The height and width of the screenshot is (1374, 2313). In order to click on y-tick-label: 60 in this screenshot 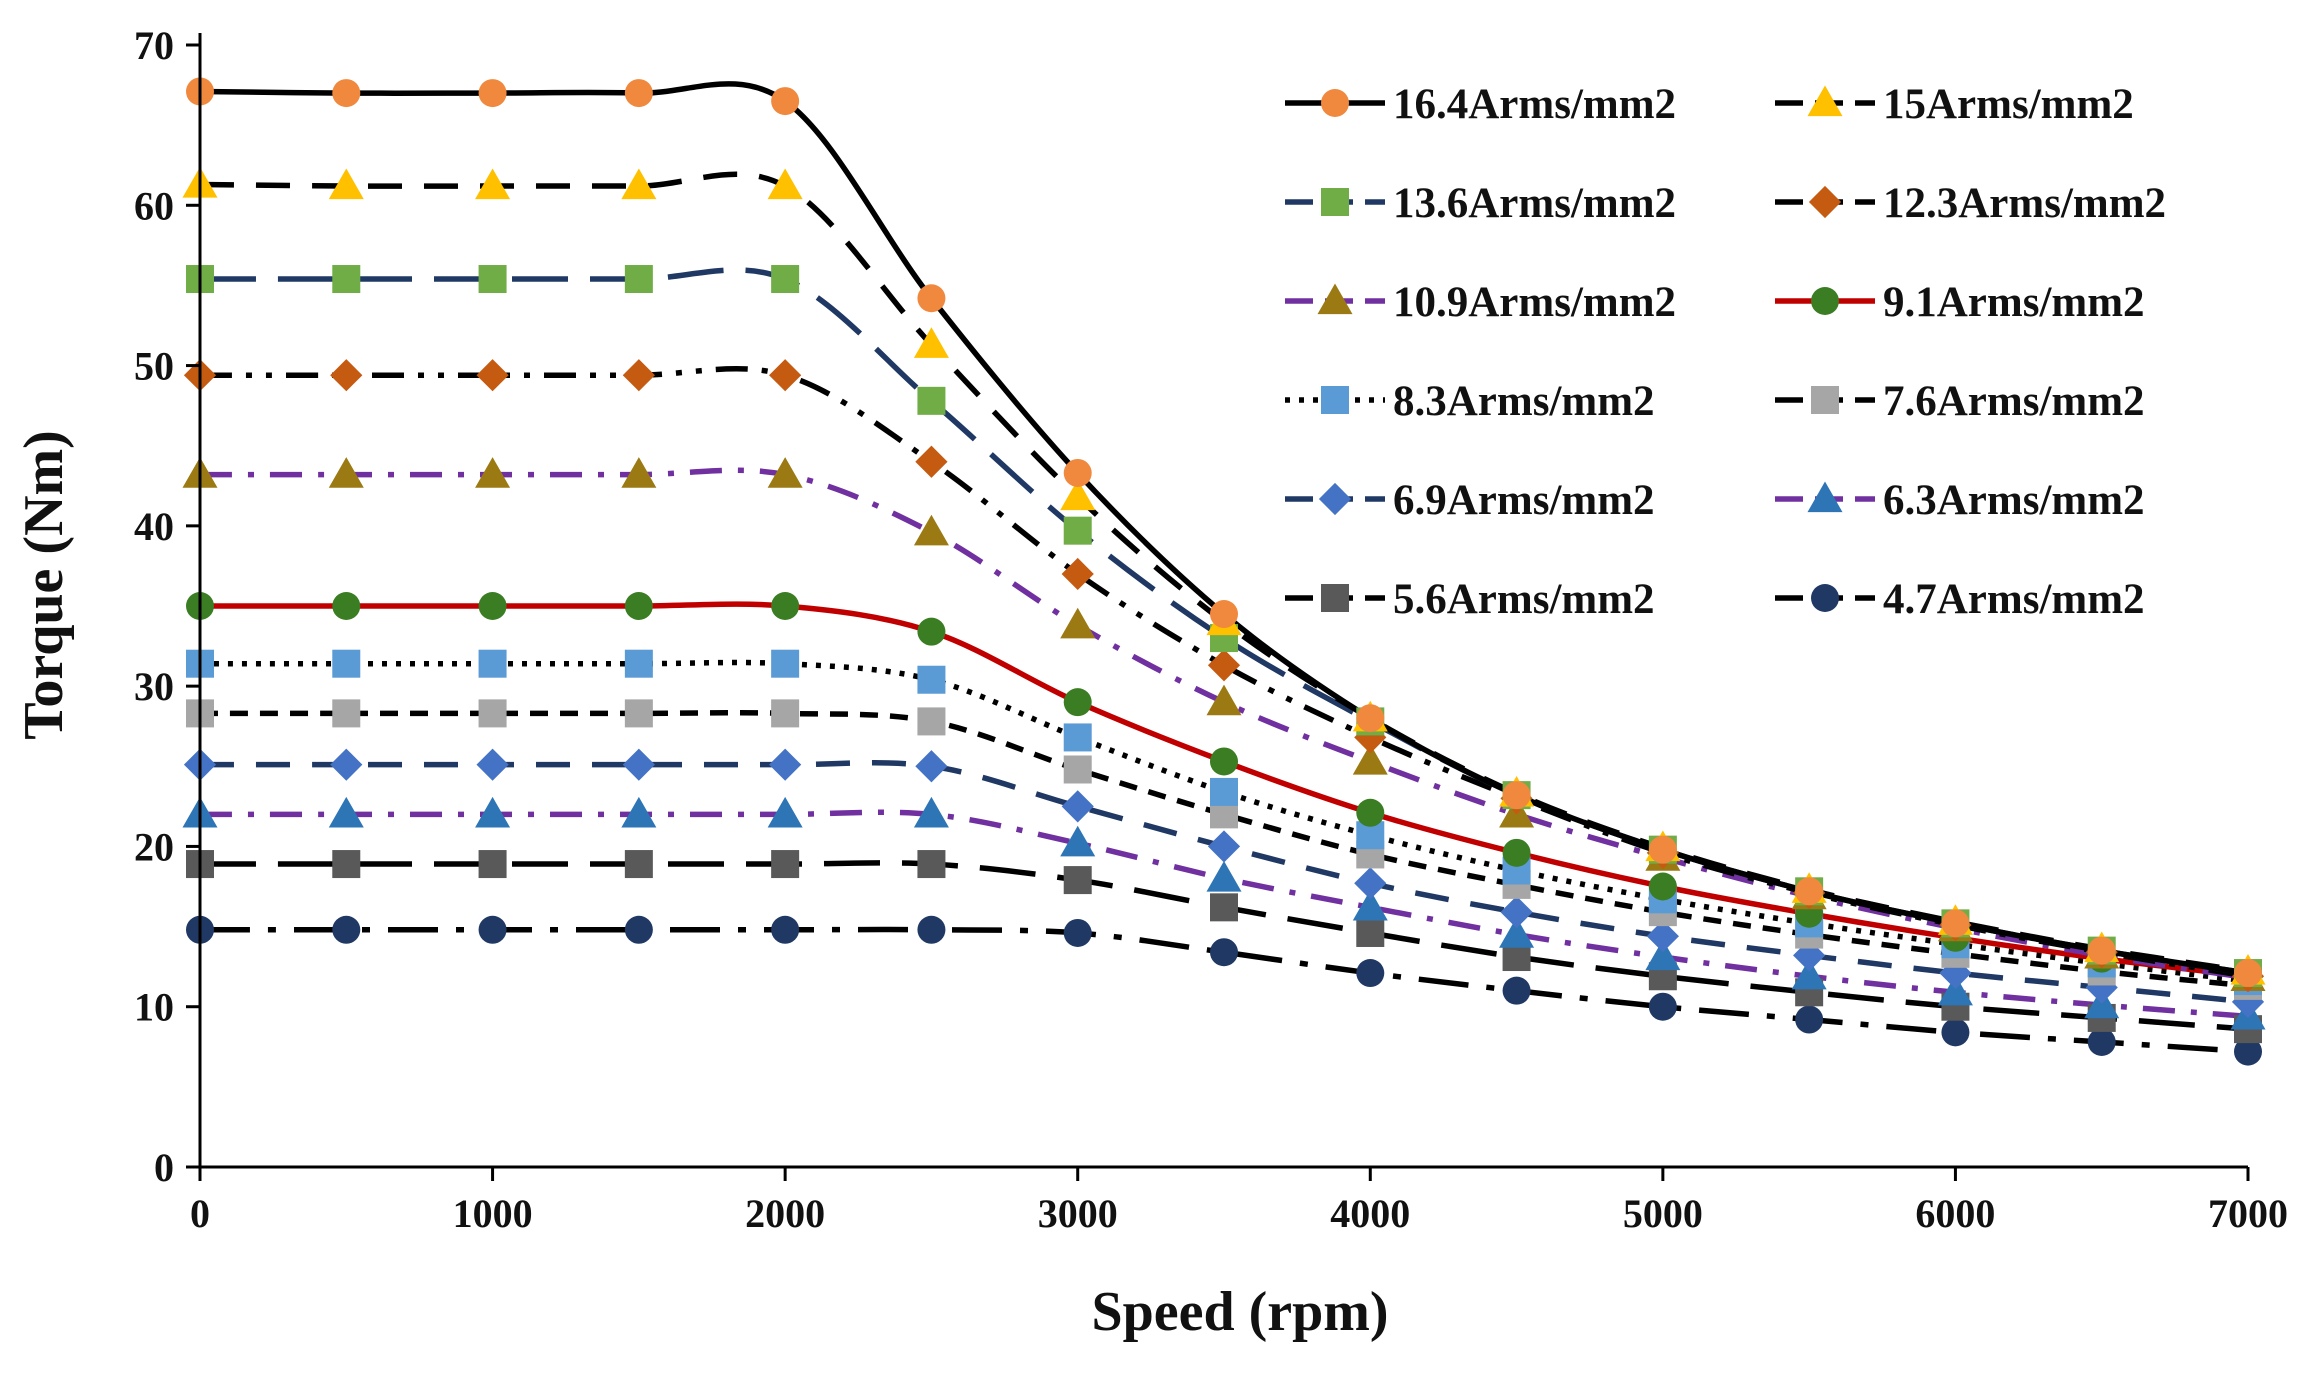, I will do `click(154, 205)`.